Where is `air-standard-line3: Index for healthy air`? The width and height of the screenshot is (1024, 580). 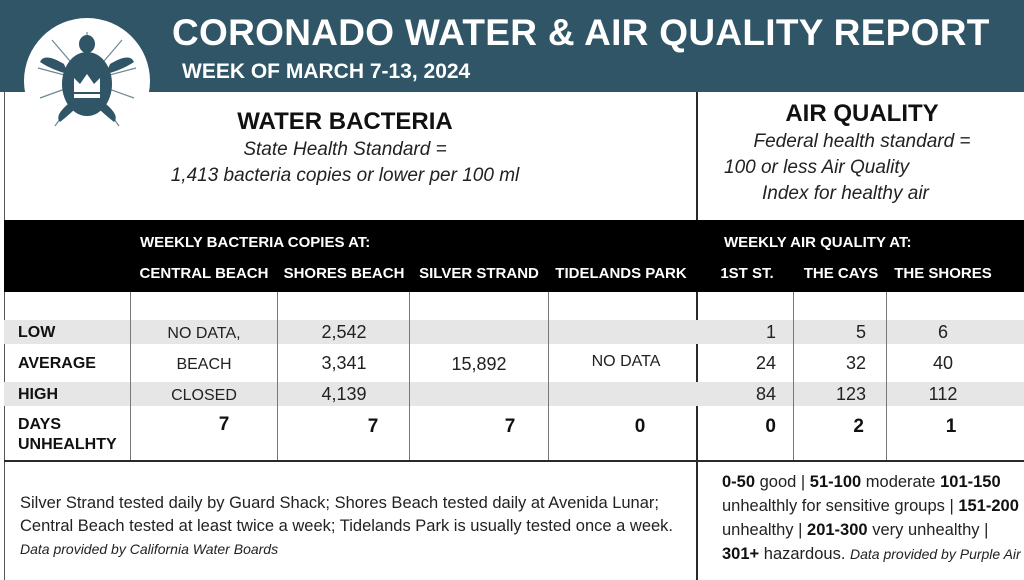
air-standard-line3: Index for healthy air is located at coordinates (845, 193).